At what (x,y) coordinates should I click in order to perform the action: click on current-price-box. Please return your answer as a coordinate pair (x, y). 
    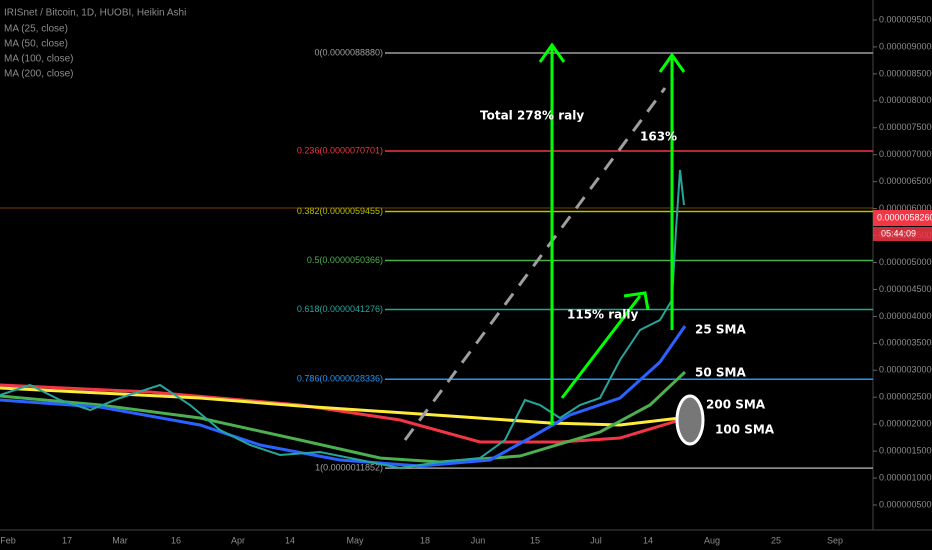
    Looking at the image, I should click on (902, 218).